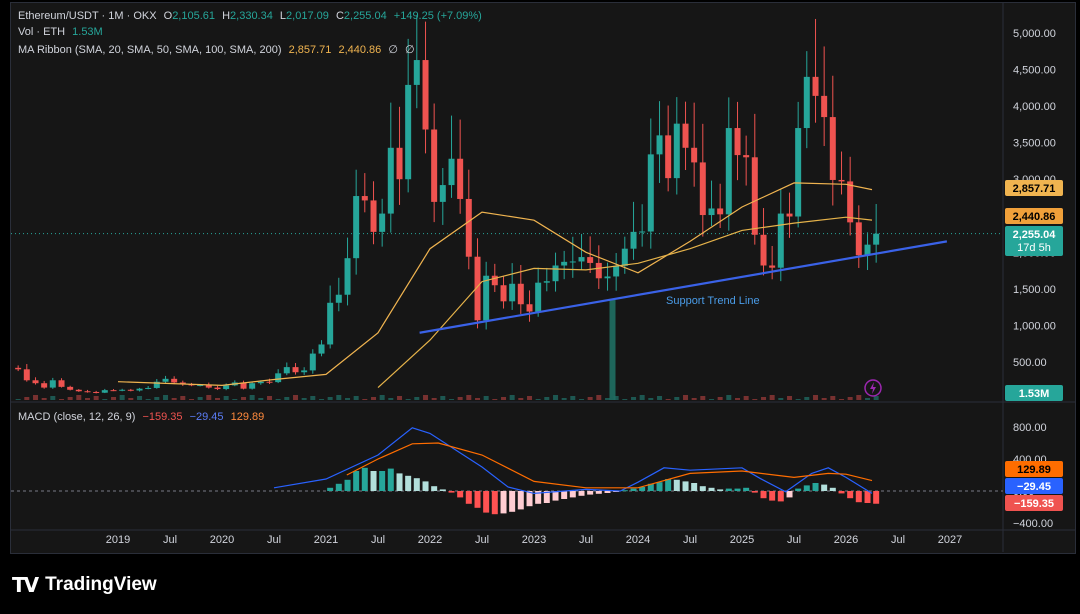 The height and width of the screenshot is (614, 1080). Describe the element at coordinates (62, 32) in the screenshot. I see `legend-volume: Vol · ETH 1.53M` at that location.